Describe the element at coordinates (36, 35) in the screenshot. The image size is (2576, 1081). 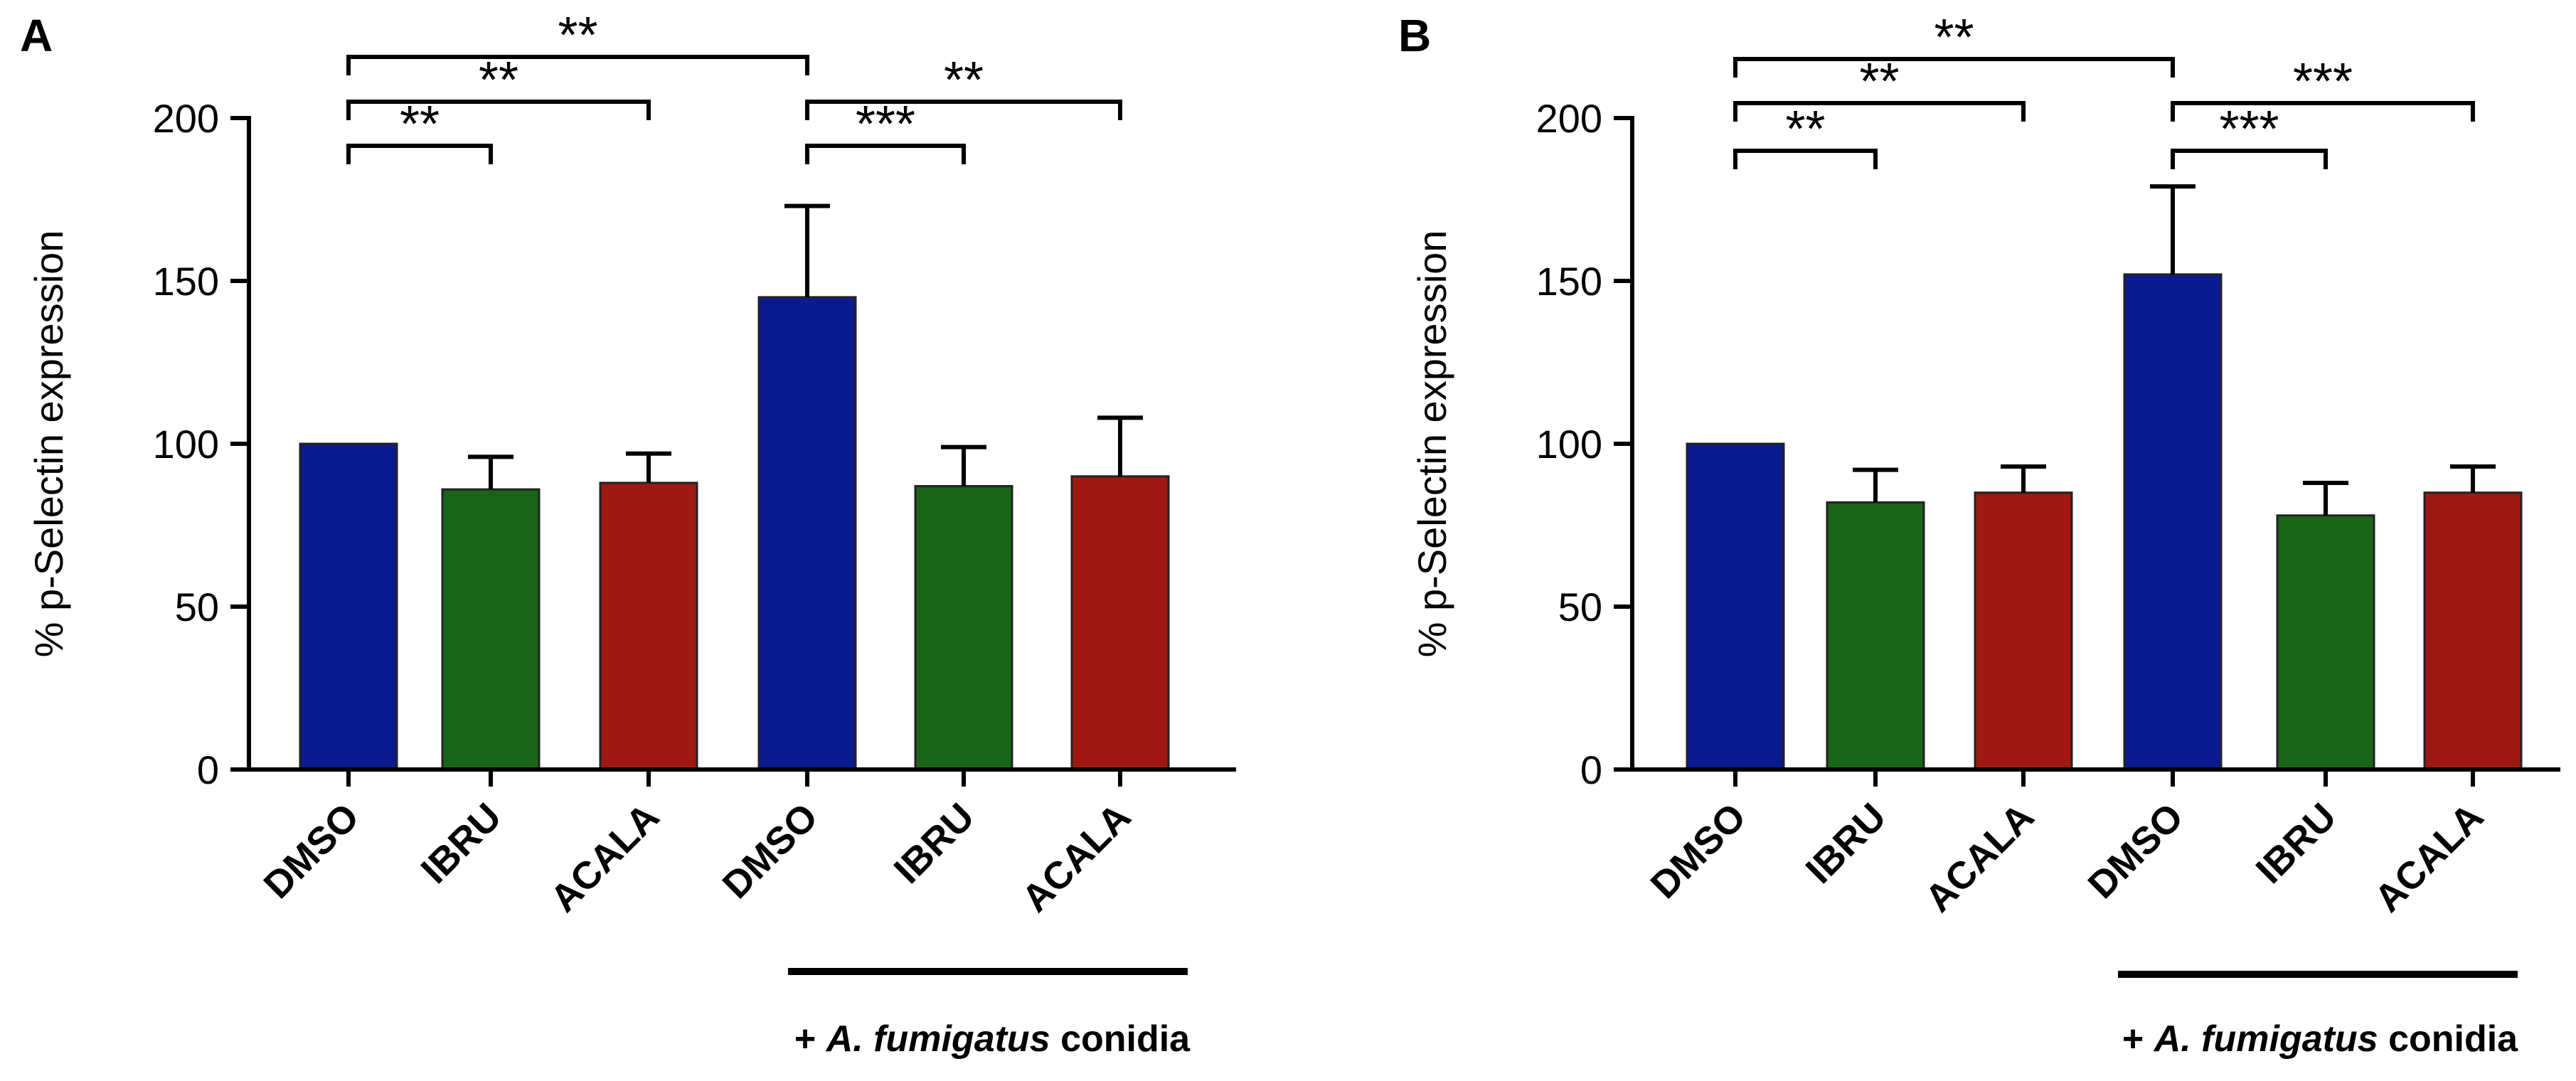
I see `panel-letter: A` at that location.